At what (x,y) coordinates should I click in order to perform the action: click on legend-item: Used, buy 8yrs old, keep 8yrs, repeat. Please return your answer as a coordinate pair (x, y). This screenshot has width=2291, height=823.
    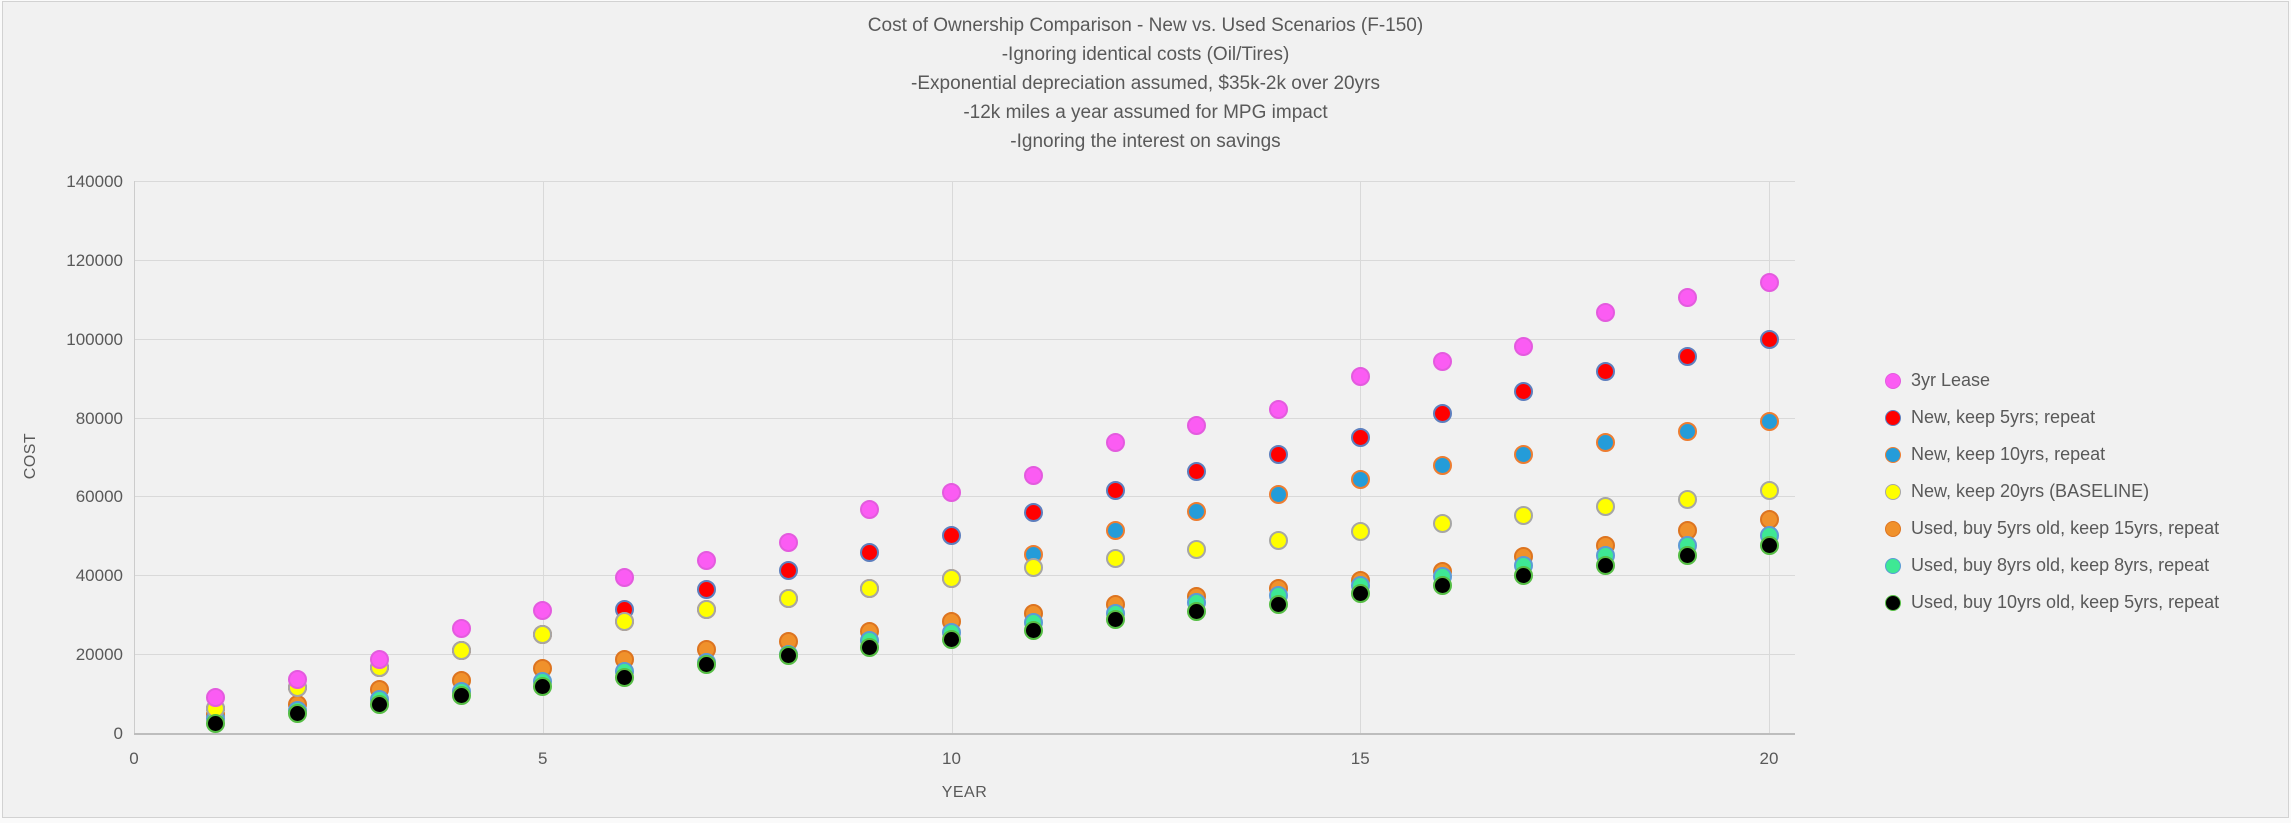
    Looking at the image, I should click on (2052, 565).